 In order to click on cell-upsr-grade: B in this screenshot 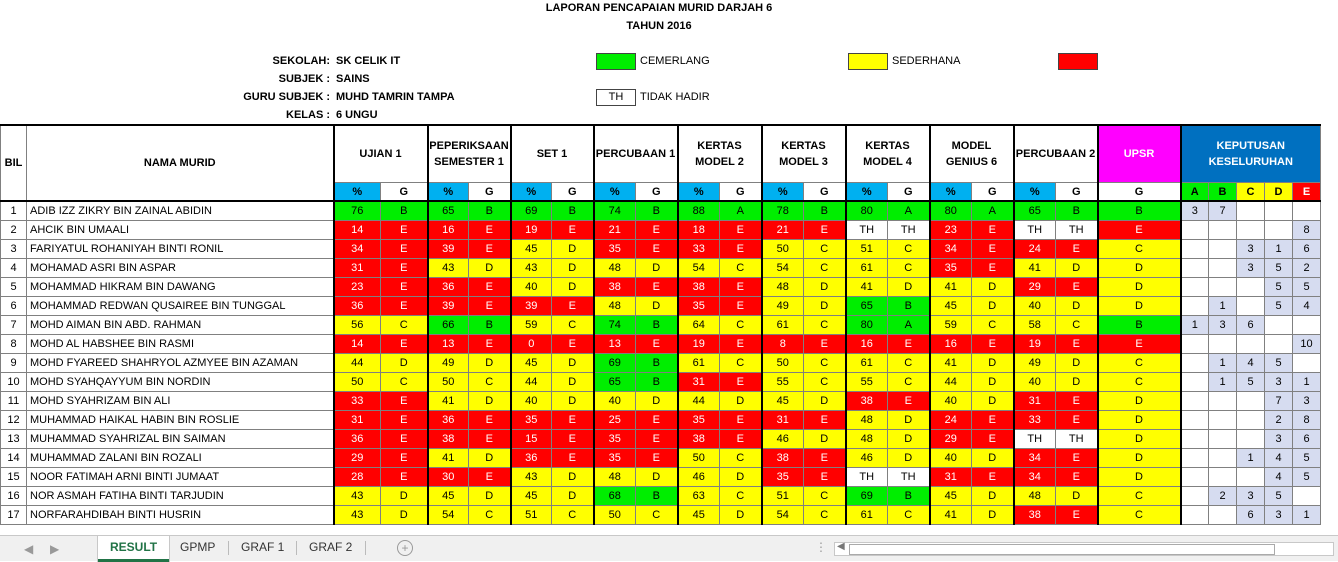, I will do `click(1138, 210)`.